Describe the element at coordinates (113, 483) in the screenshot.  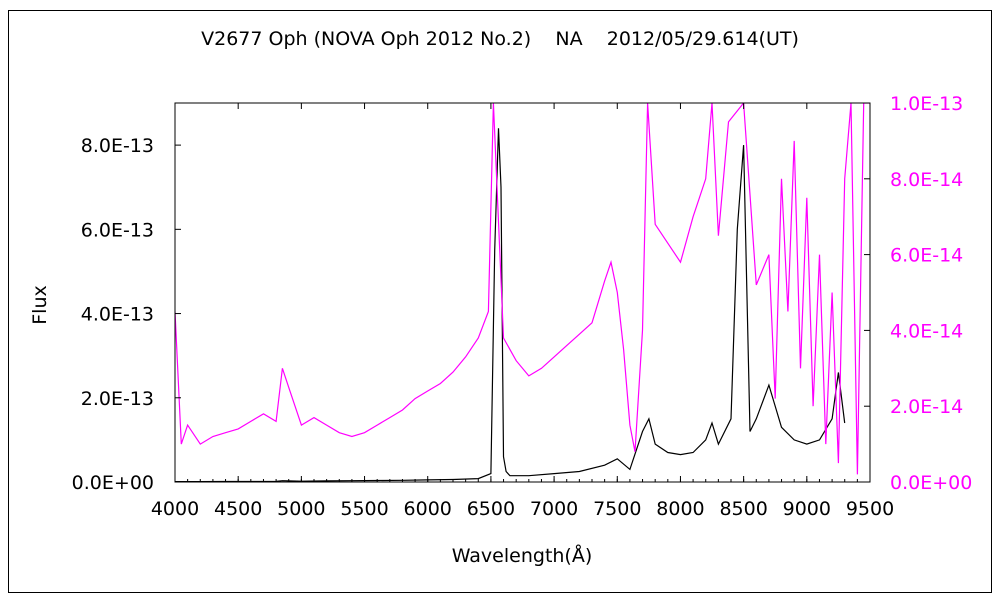
I see `y-left-tick-label: 0.0E+00` at that location.